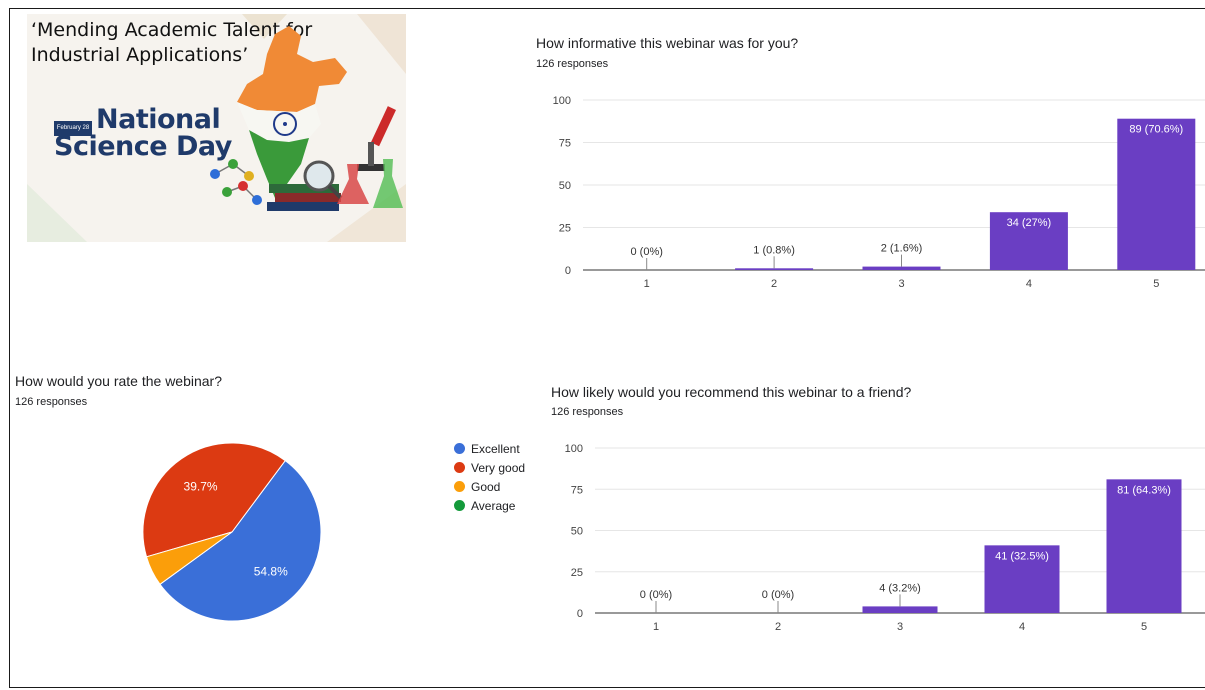  What do you see at coordinates (1156, 130) in the screenshot?
I see `data-label: 89 (70.6%)` at bounding box center [1156, 130].